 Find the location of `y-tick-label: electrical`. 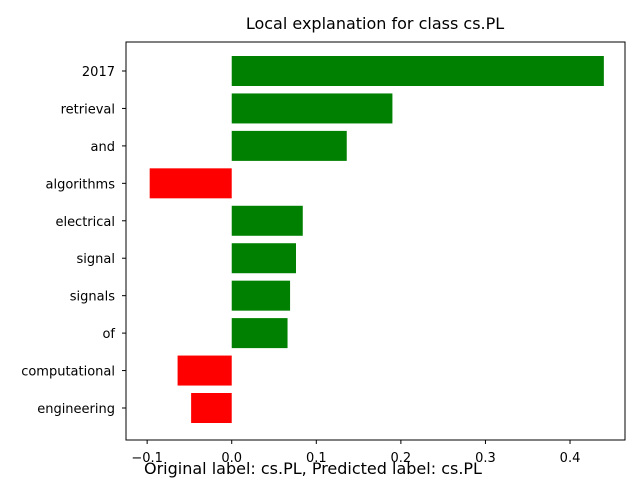

y-tick-label: electrical is located at coordinates (85, 222).